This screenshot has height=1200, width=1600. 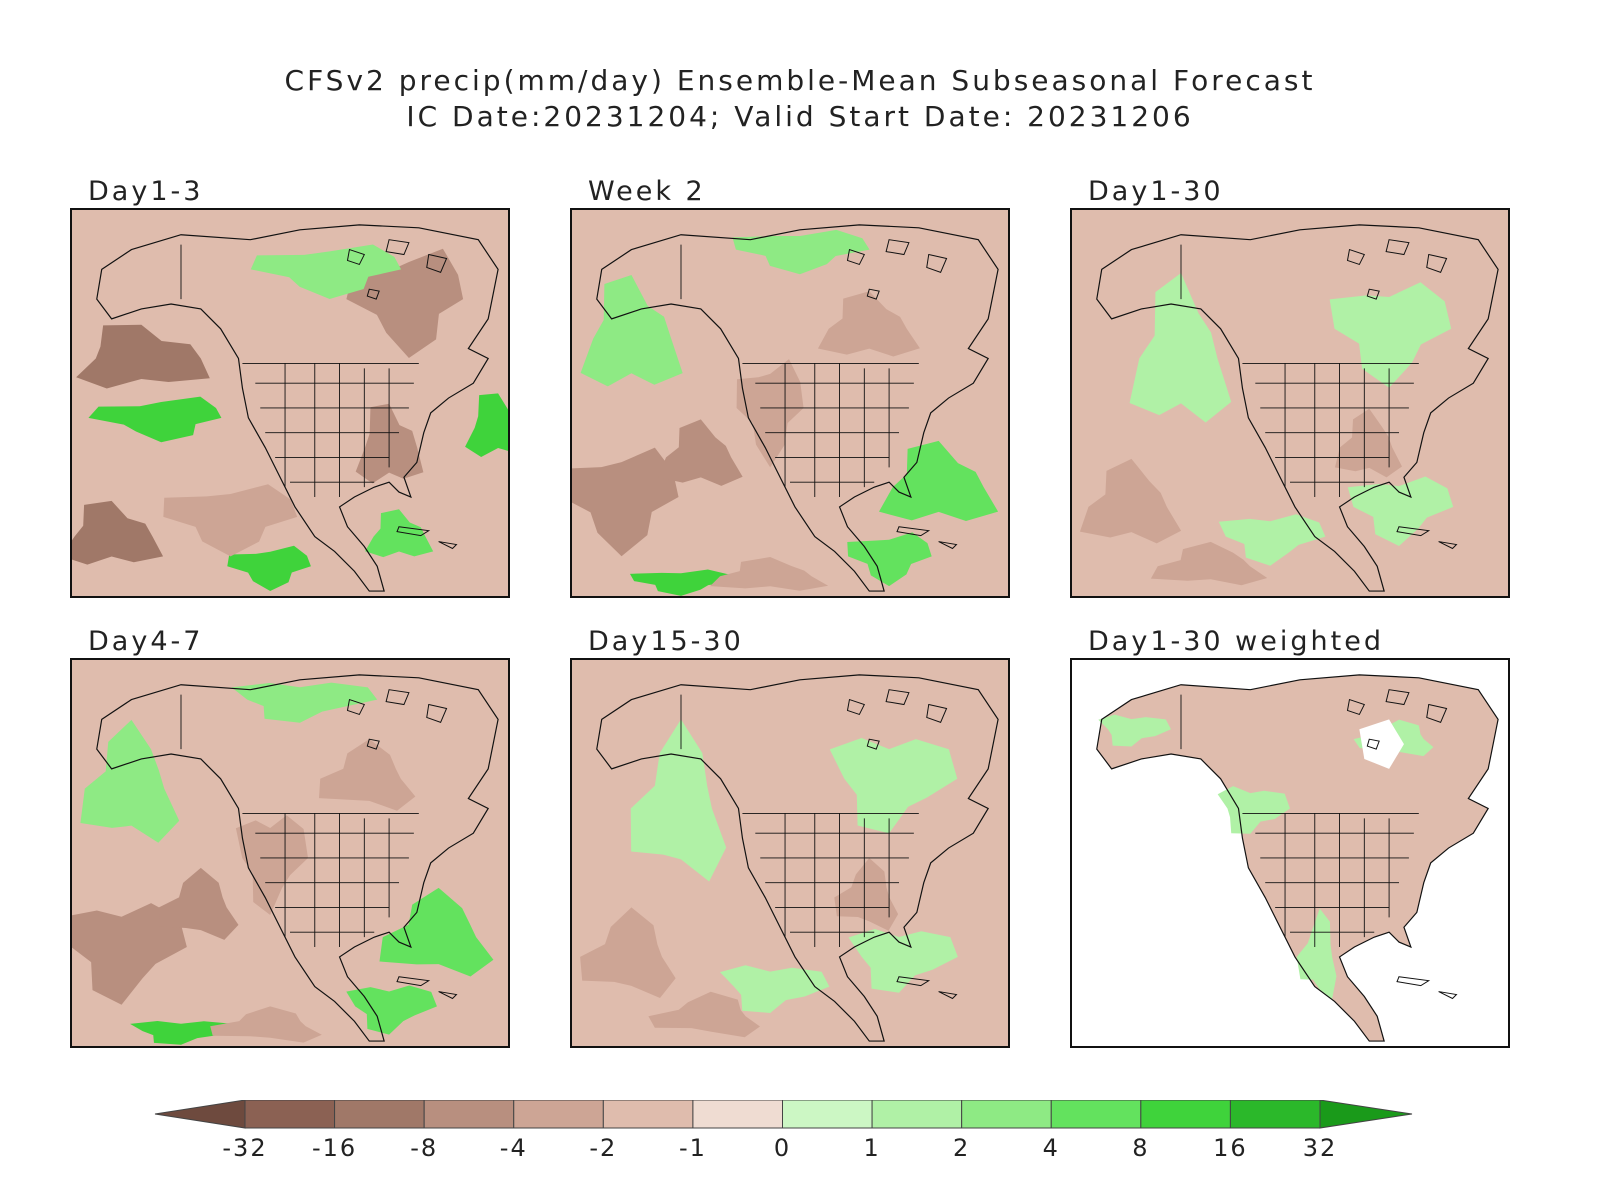 I want to click on colorbar-tick-label: -32, so click(x=244, y=1148).